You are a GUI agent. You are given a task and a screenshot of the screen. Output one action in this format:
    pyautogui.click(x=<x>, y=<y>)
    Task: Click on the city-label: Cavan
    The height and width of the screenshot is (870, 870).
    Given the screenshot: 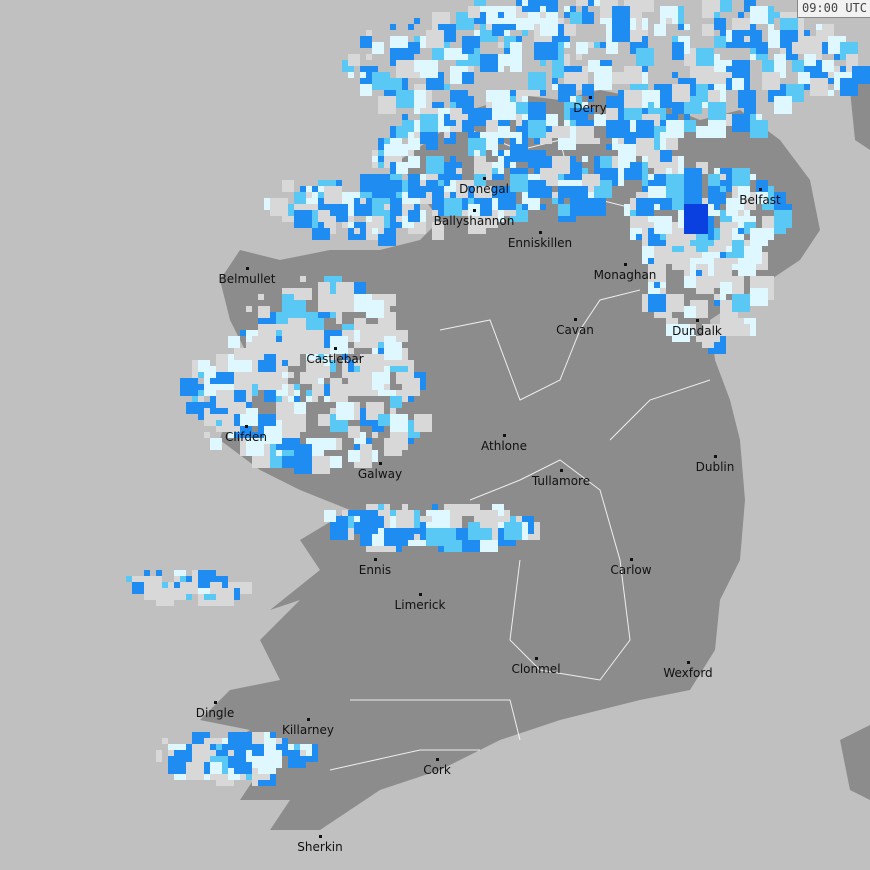 What is the action you would take?
    pyautogui.click(x=575, y=330)
    